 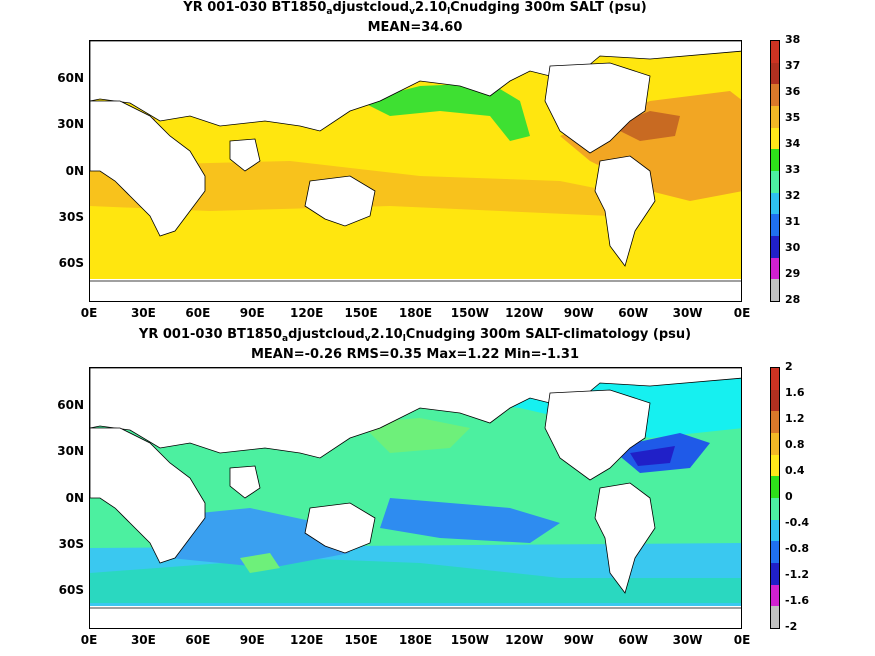 What do you see at coordinates (198, 640) in the screenshot?
I see `bottom-lon-label: 60E` at bounding box center [198, 640].